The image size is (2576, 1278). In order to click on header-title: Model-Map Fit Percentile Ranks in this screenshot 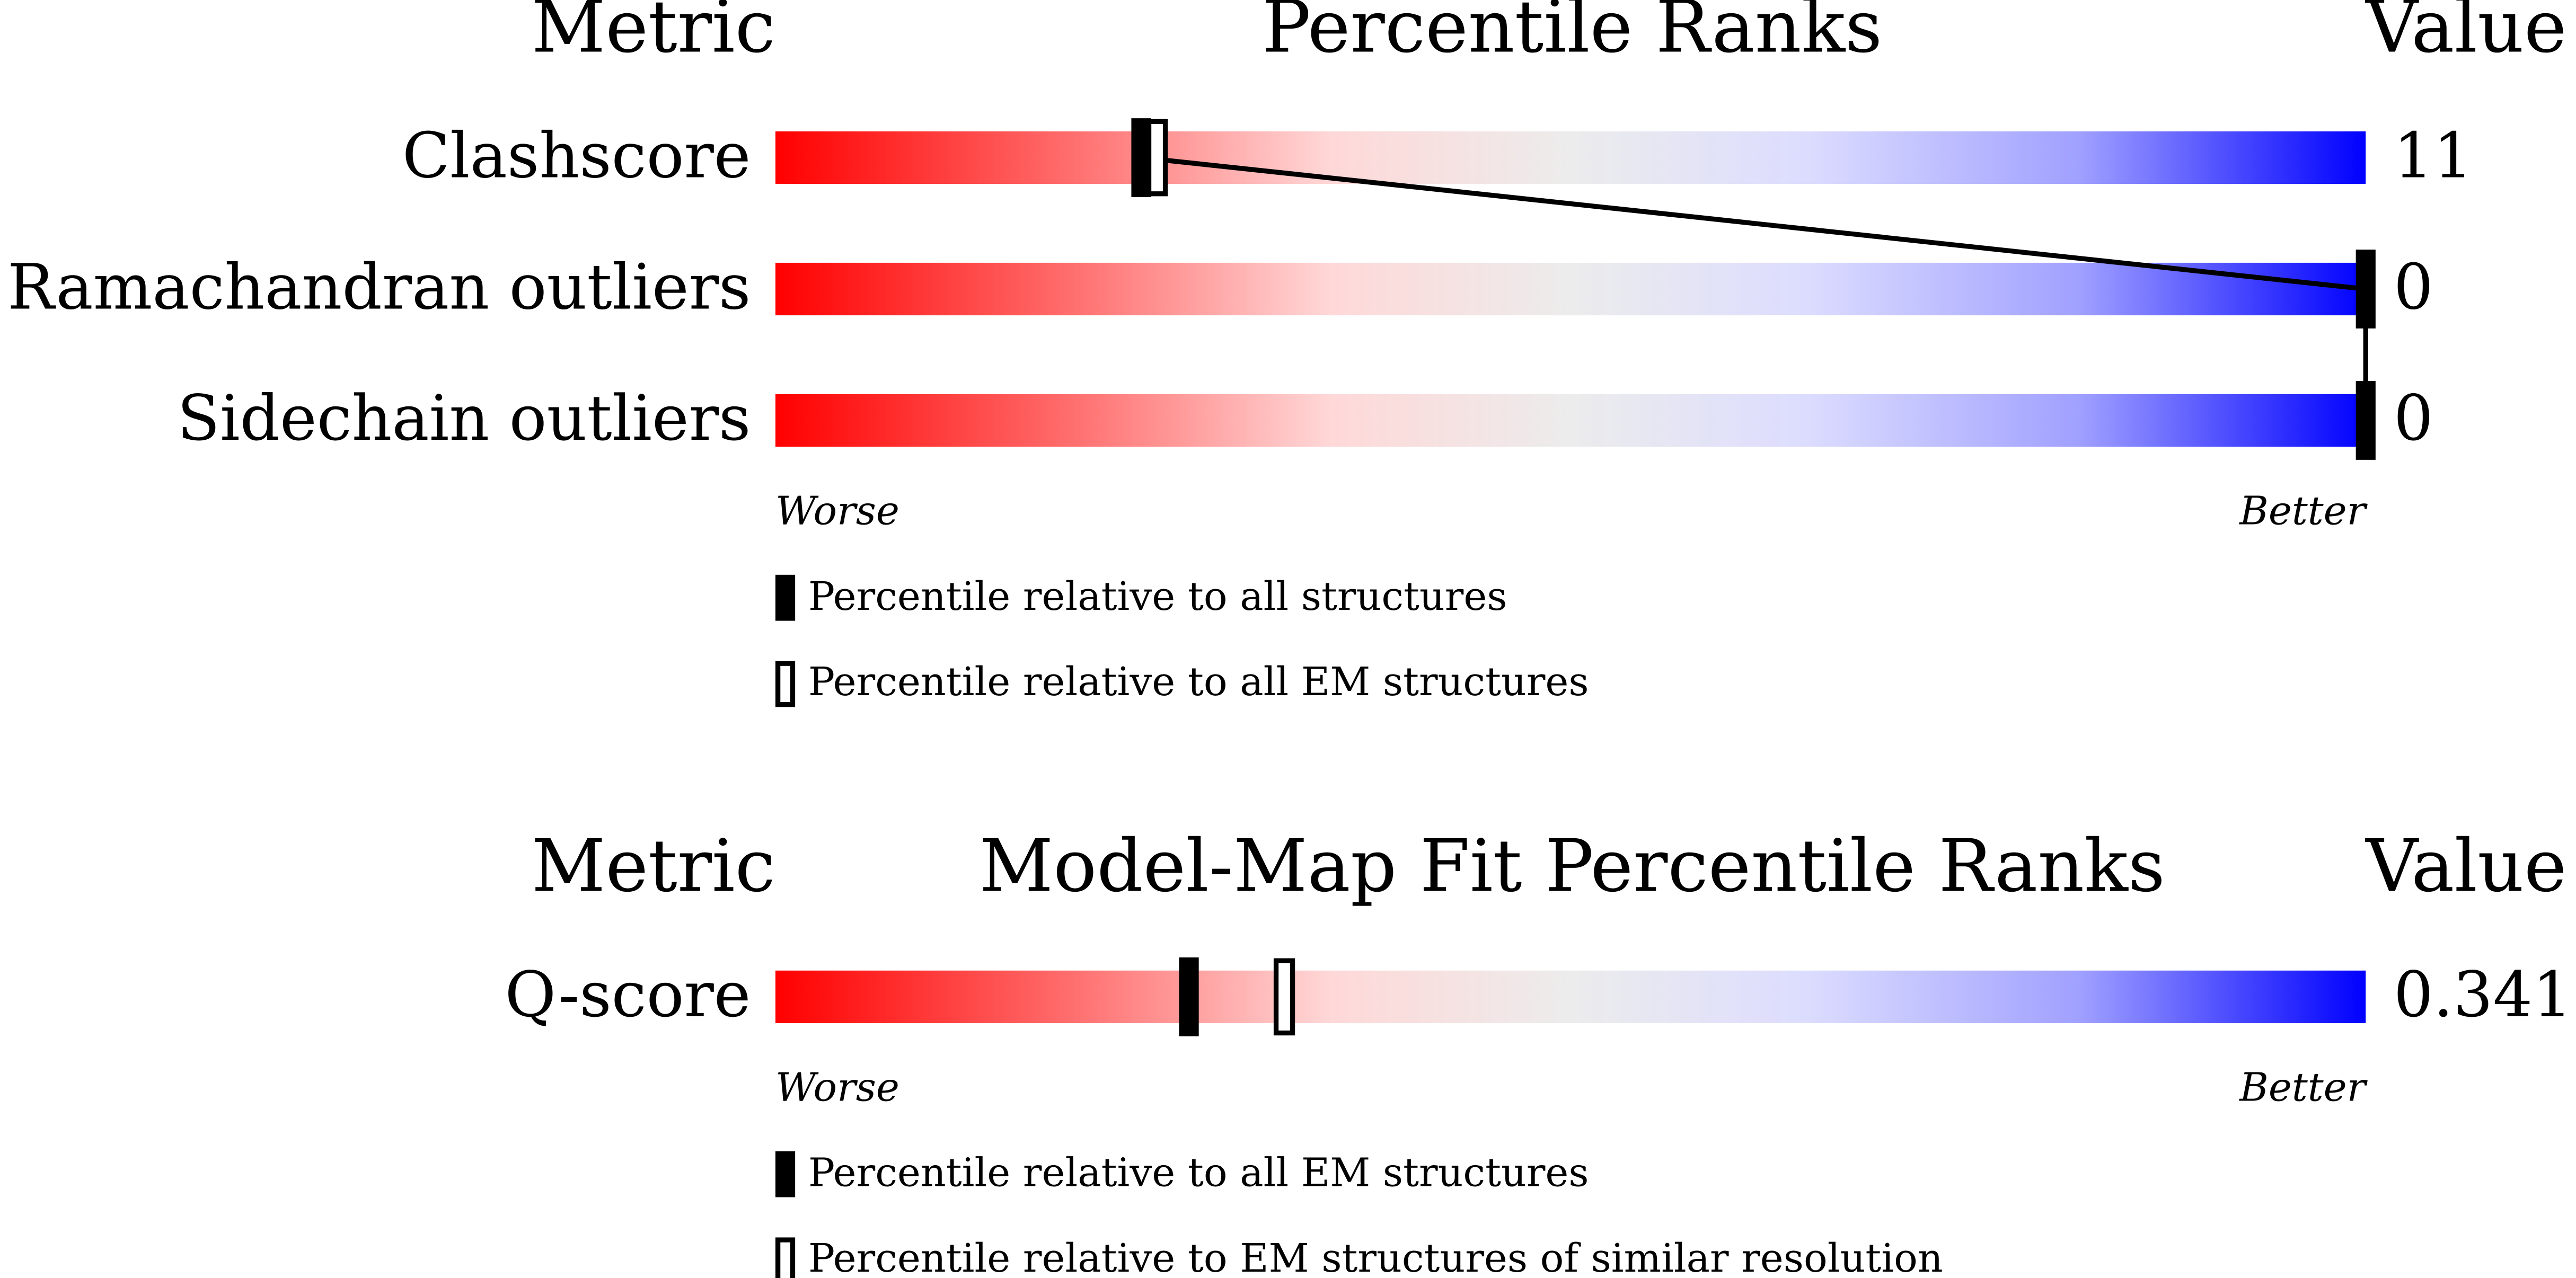, I will do `click(1572, 866)`.